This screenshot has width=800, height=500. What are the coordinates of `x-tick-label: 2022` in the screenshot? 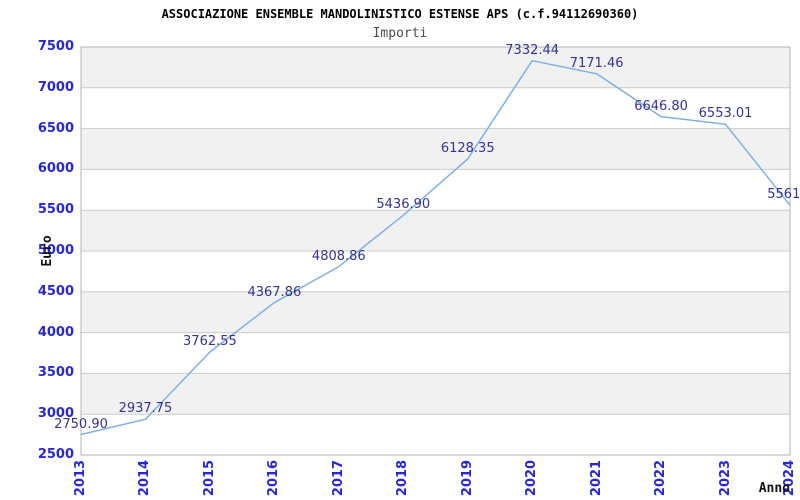 It's located at (661, 478).